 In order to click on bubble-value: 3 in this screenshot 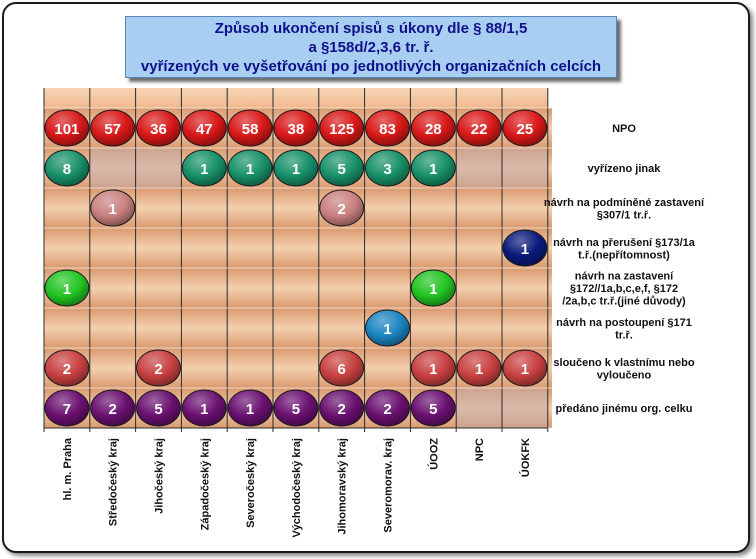, I will do `click(387, 169)`.